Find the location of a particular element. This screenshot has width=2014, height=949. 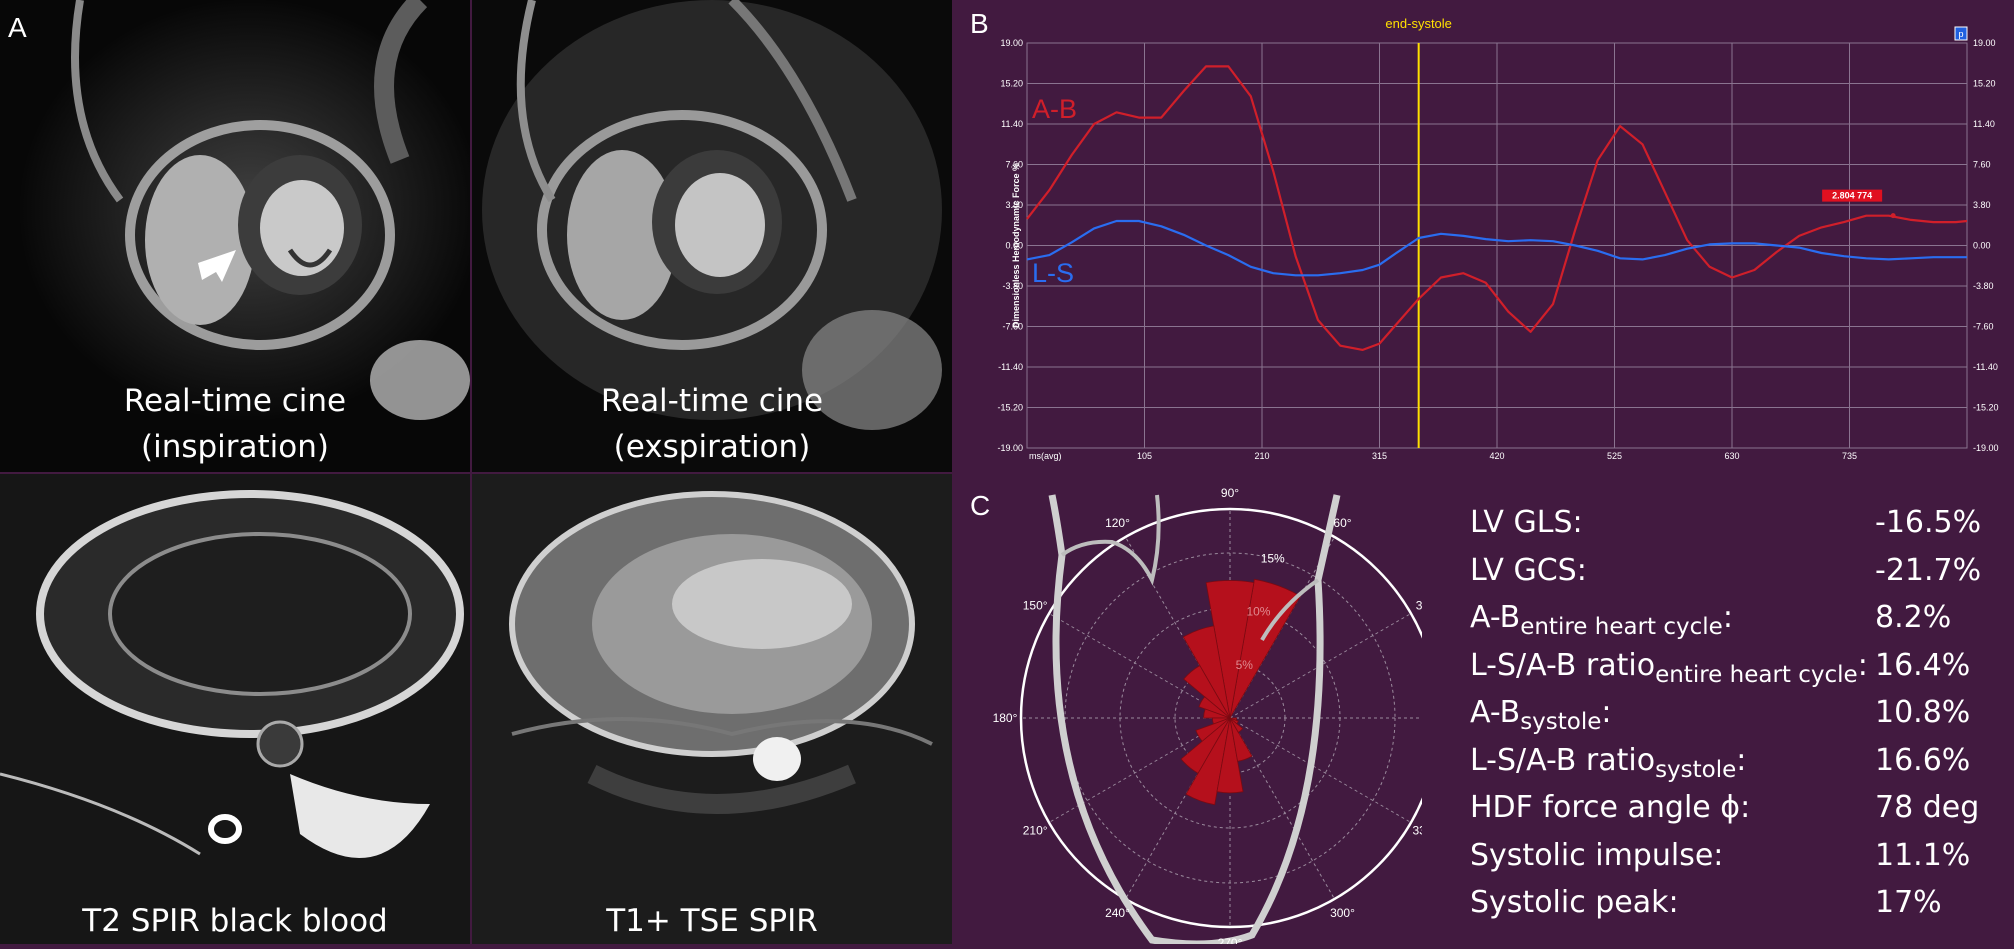

stat-label-text: Systolic peak: is located at coordinates (1574, 902).